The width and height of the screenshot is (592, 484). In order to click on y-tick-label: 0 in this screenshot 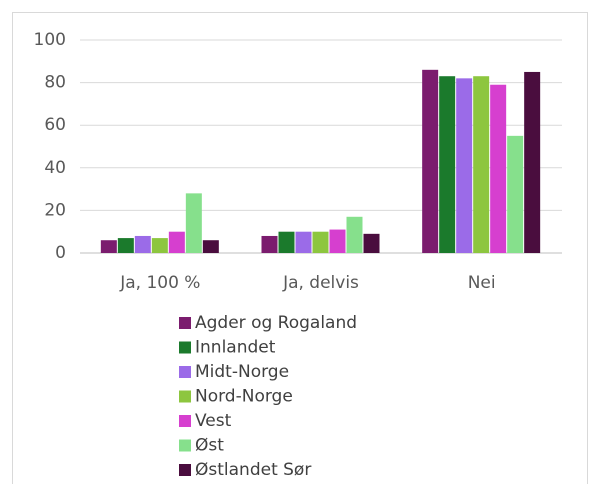, I will do `click(60, 253)`.